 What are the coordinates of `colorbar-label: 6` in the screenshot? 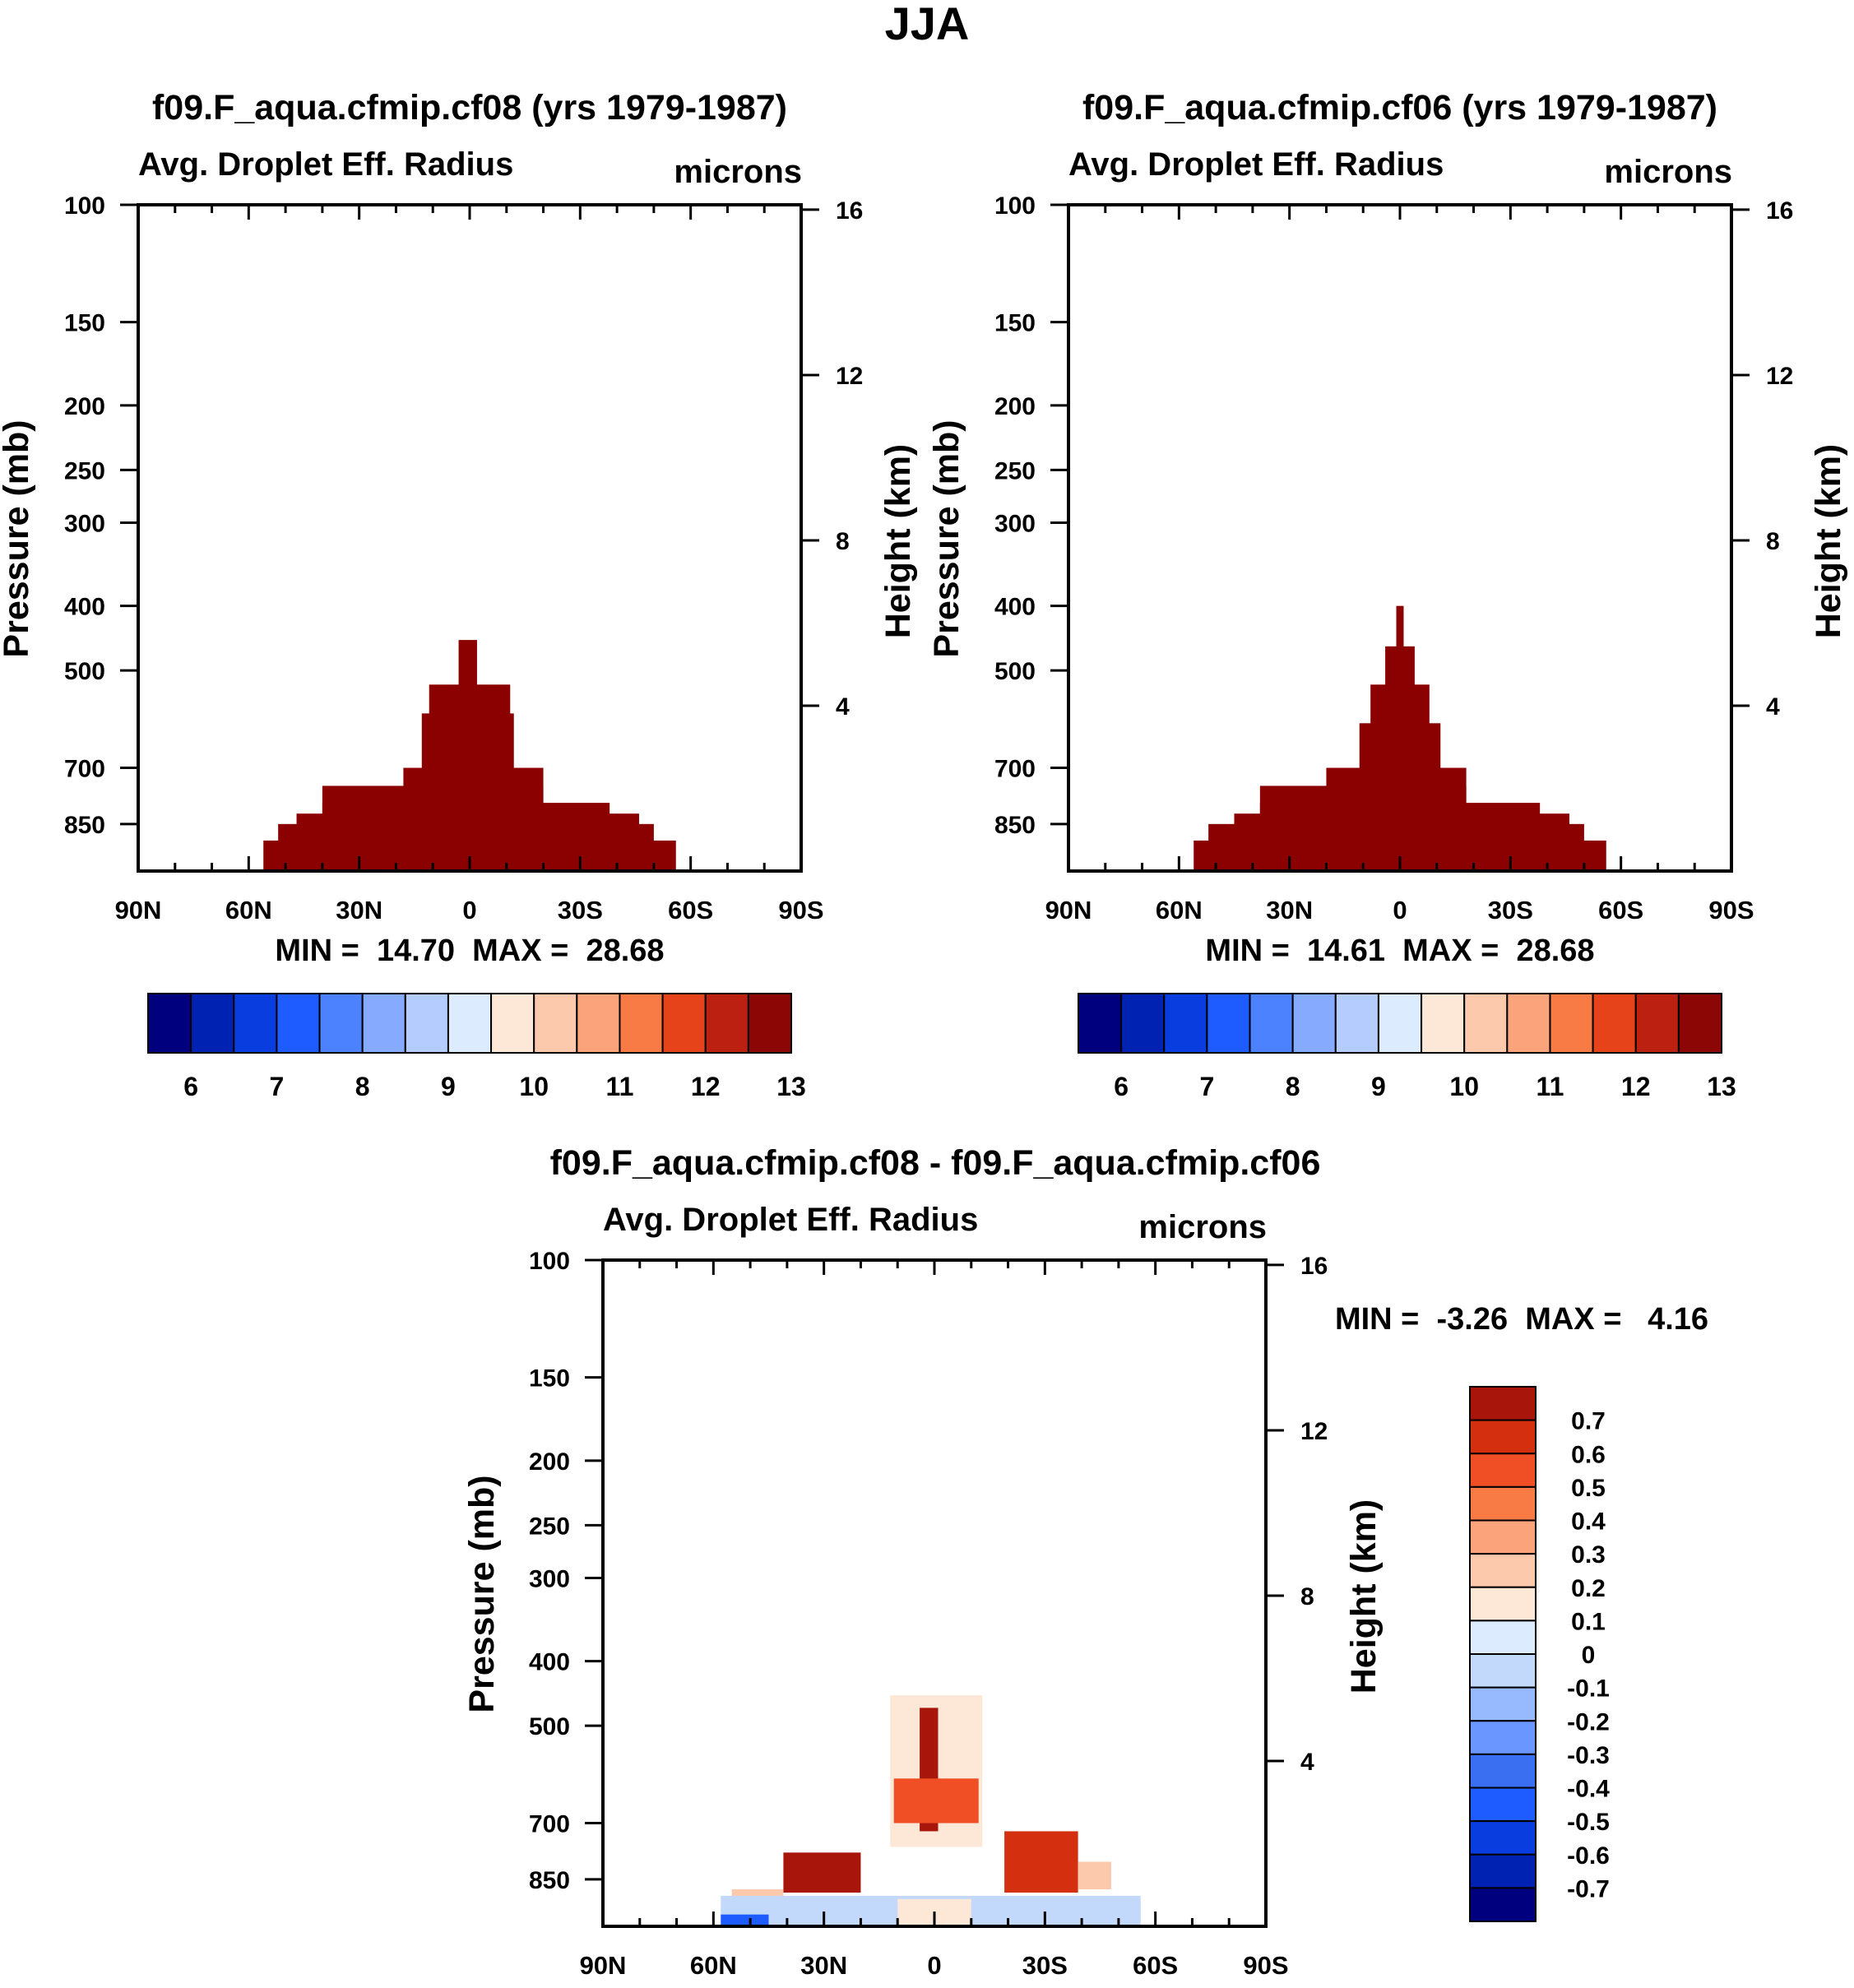 It's located at (190, 1087).